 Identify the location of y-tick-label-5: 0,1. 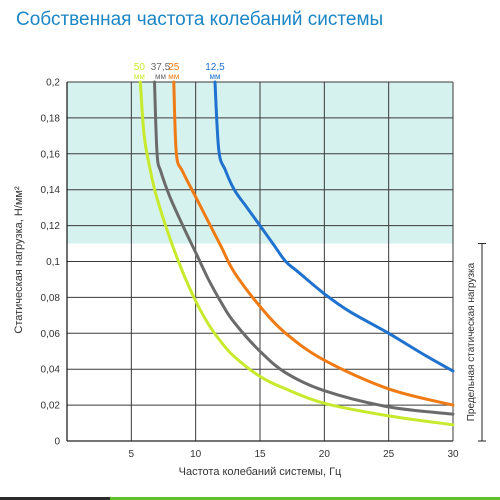
(53, 262).